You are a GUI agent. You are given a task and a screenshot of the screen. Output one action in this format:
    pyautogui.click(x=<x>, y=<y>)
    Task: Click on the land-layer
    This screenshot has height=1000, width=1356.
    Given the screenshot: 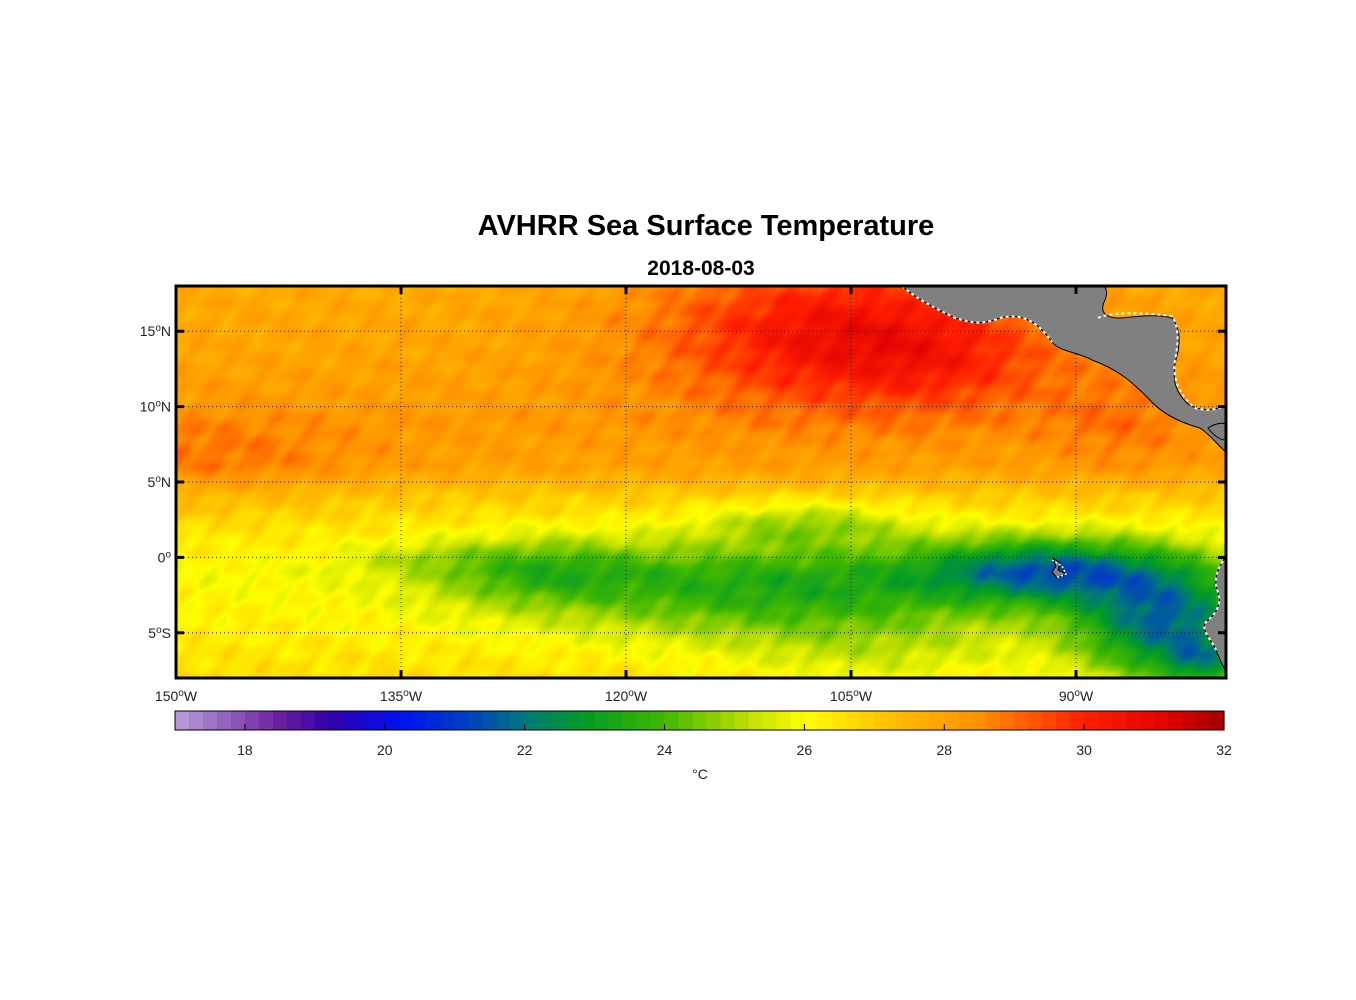 What is the action you would take?
    pyautogui.click(x=1063, y=479)
    